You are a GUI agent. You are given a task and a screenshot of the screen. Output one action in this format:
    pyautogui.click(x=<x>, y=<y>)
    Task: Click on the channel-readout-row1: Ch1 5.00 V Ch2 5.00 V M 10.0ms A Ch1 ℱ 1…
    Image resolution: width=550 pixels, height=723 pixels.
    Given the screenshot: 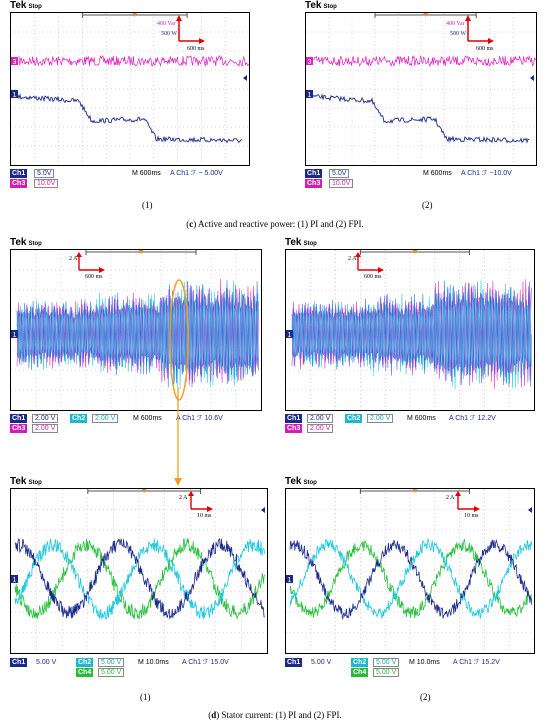 What is the action you would take?
    pyautogui.click(x=144, y=662)
    